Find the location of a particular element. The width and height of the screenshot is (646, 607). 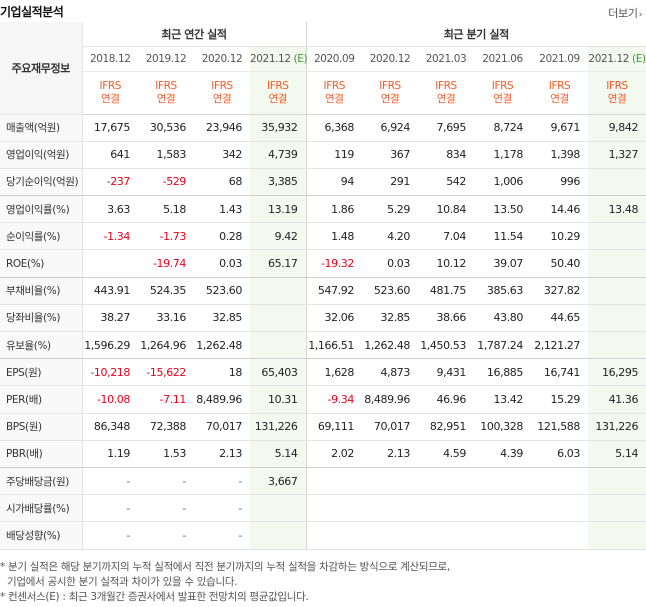

table-cell: 1,628 is located at coordinates (334, 372).